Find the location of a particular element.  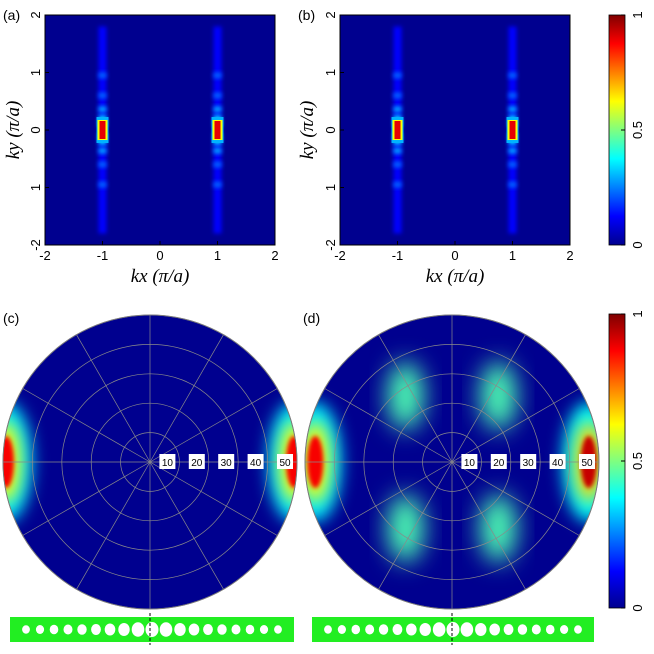

x-tick-label: -1 is located at coordinates (103, 255).